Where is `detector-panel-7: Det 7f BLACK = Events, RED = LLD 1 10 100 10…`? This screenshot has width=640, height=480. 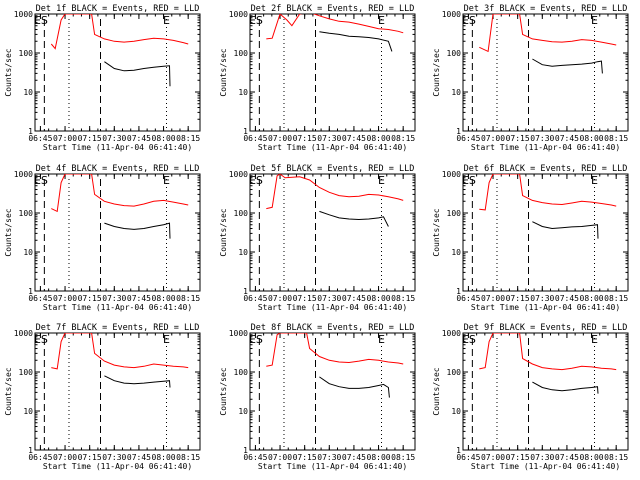 detector-panel-7: Det 7f BLACK = Events, RED = LLD 1 10 100 10… is located at coordinates (102, 397).